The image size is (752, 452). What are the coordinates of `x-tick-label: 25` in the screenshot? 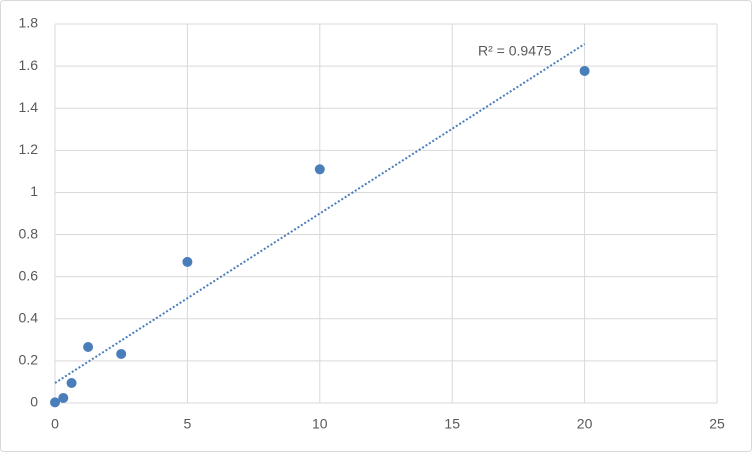 It's located at (717, 424).